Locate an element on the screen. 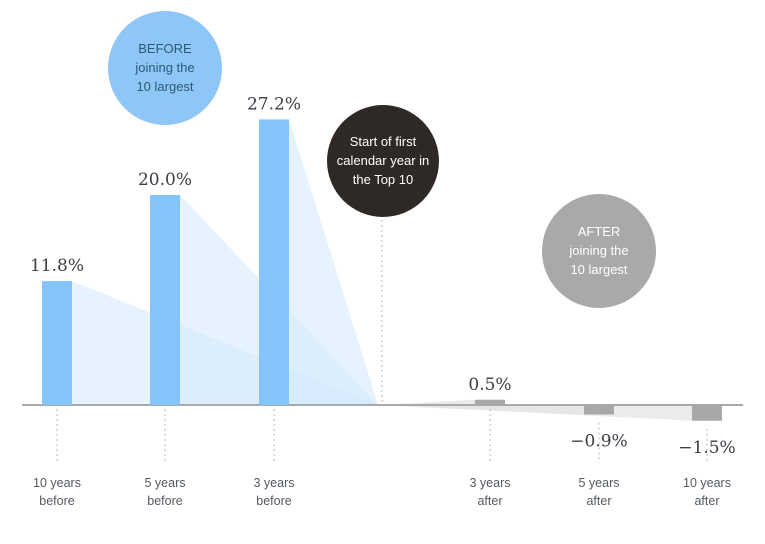  bubble-start-text-1: calendar year in is located at coordinates (383, 160).